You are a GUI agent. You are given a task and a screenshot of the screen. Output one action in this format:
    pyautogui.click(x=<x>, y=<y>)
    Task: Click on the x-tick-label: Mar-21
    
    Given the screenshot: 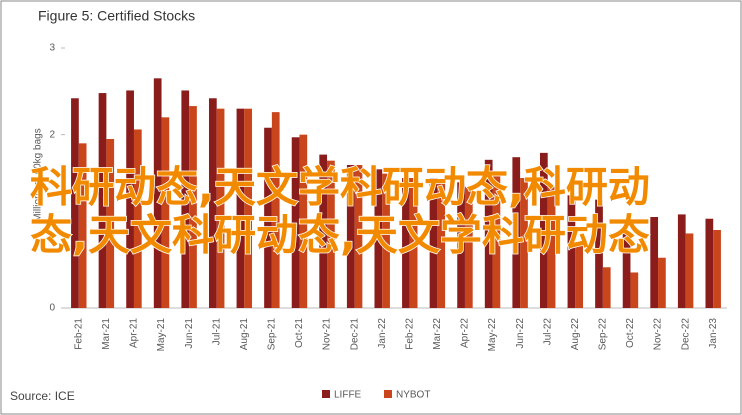 What is the action you would take?
    pyautogui.click(x=106, y=334)
    